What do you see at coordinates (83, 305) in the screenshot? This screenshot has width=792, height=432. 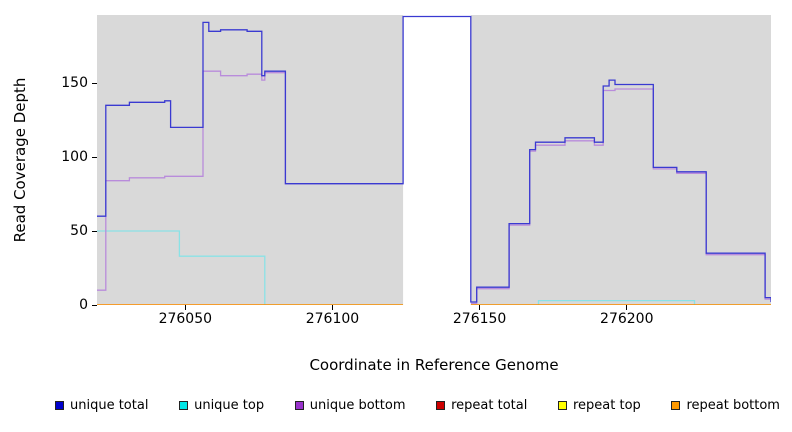 I see `y-tick-label: 0` at bounding box center [83, 305].